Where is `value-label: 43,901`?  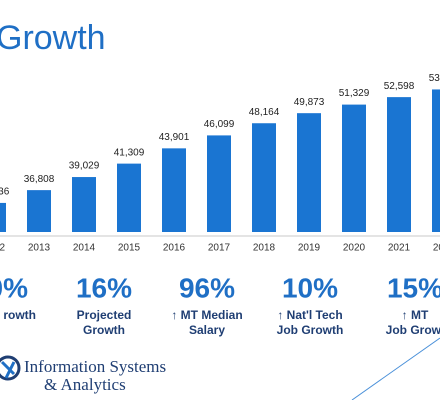 value-label: 43,901 is located at coordinates (174, 137).